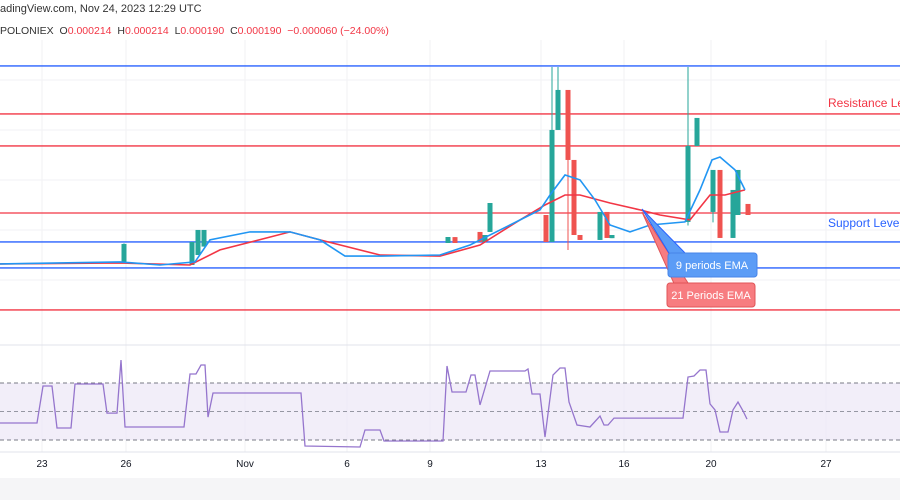 Image resolution: width=900 pixels, height=500 pixels. I want to click on time-axis: 23 26 Nov 6 9 13 16 20 27, so click(450, 475).